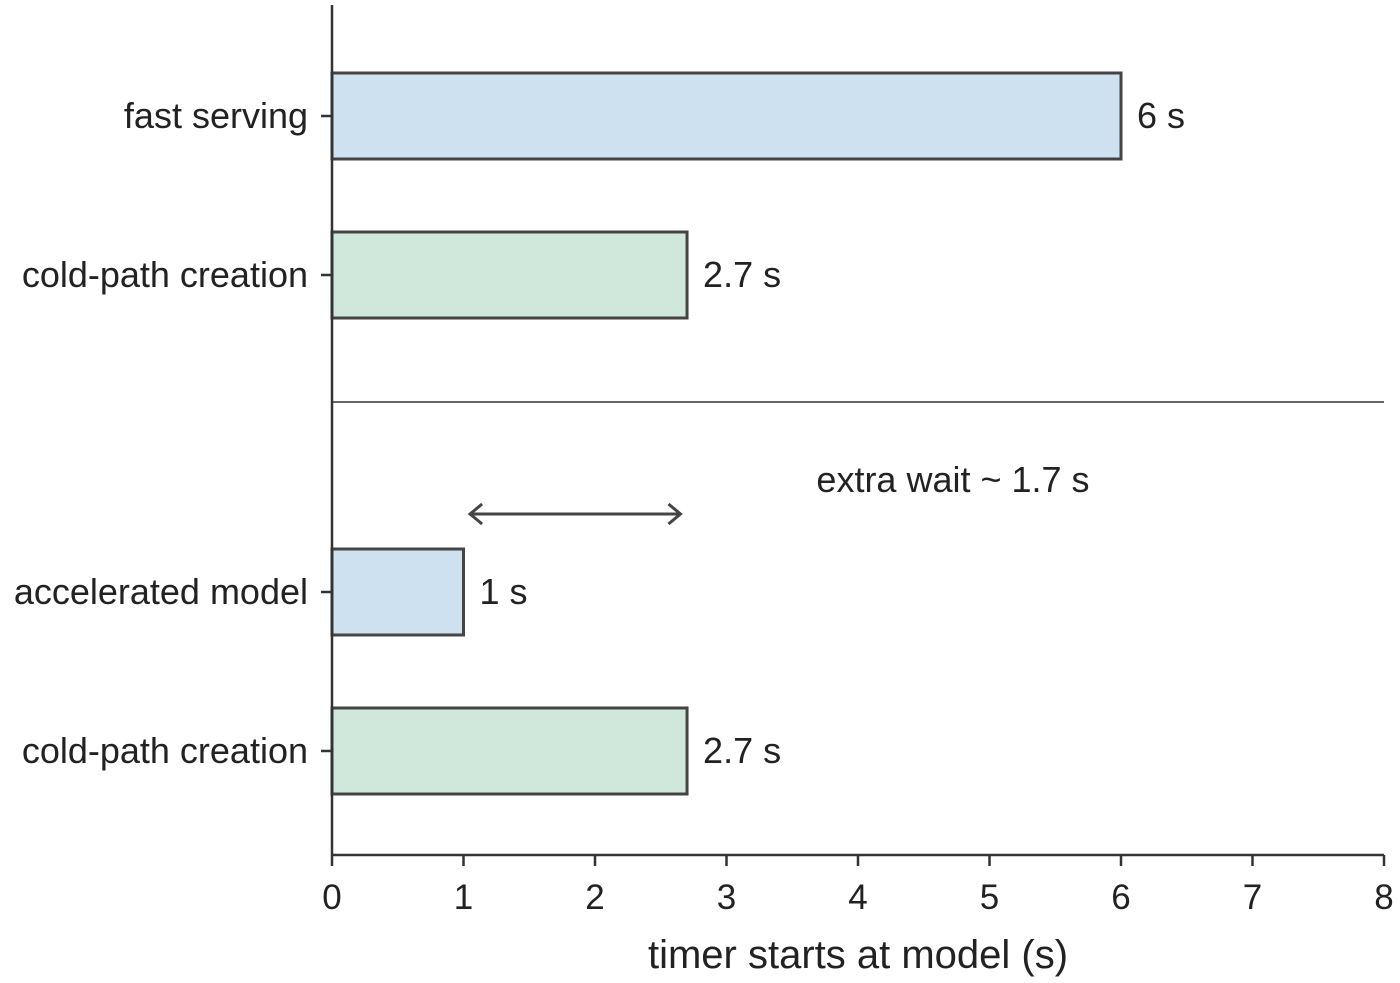 The width and height of the screenshot is (1400, 983). Describe the element at coordinates (858, 955) in the screenshot. I see `x-axis-title: timer starts at model (s)` at that location.